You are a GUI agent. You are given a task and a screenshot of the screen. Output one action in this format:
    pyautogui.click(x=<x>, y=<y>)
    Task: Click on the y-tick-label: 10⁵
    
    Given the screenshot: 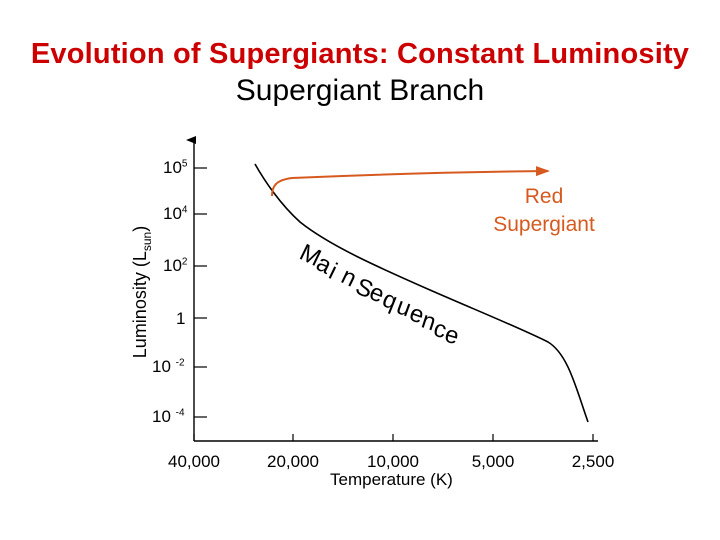 What is the action you would take?
    pyautogui.click(x=175, y=167)
    